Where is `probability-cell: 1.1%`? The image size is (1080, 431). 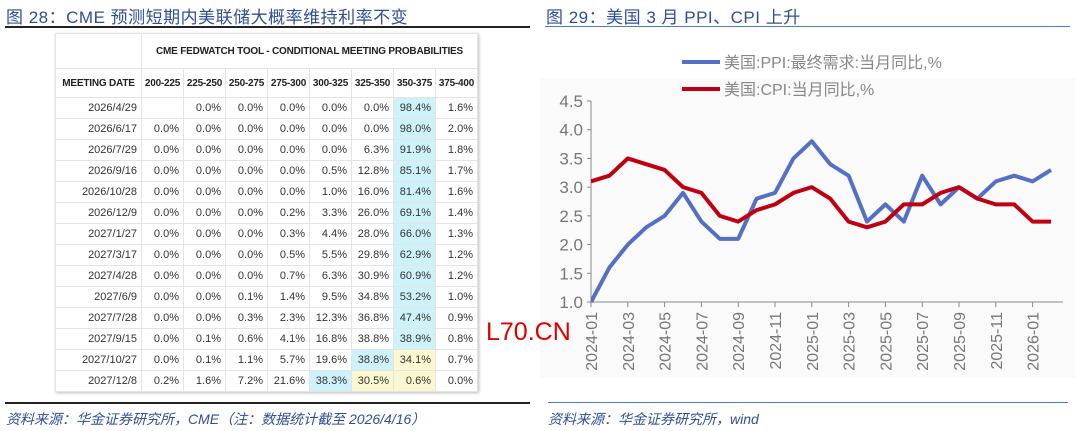 probability-cell: 1.1% is located at coordinates (246, 360).